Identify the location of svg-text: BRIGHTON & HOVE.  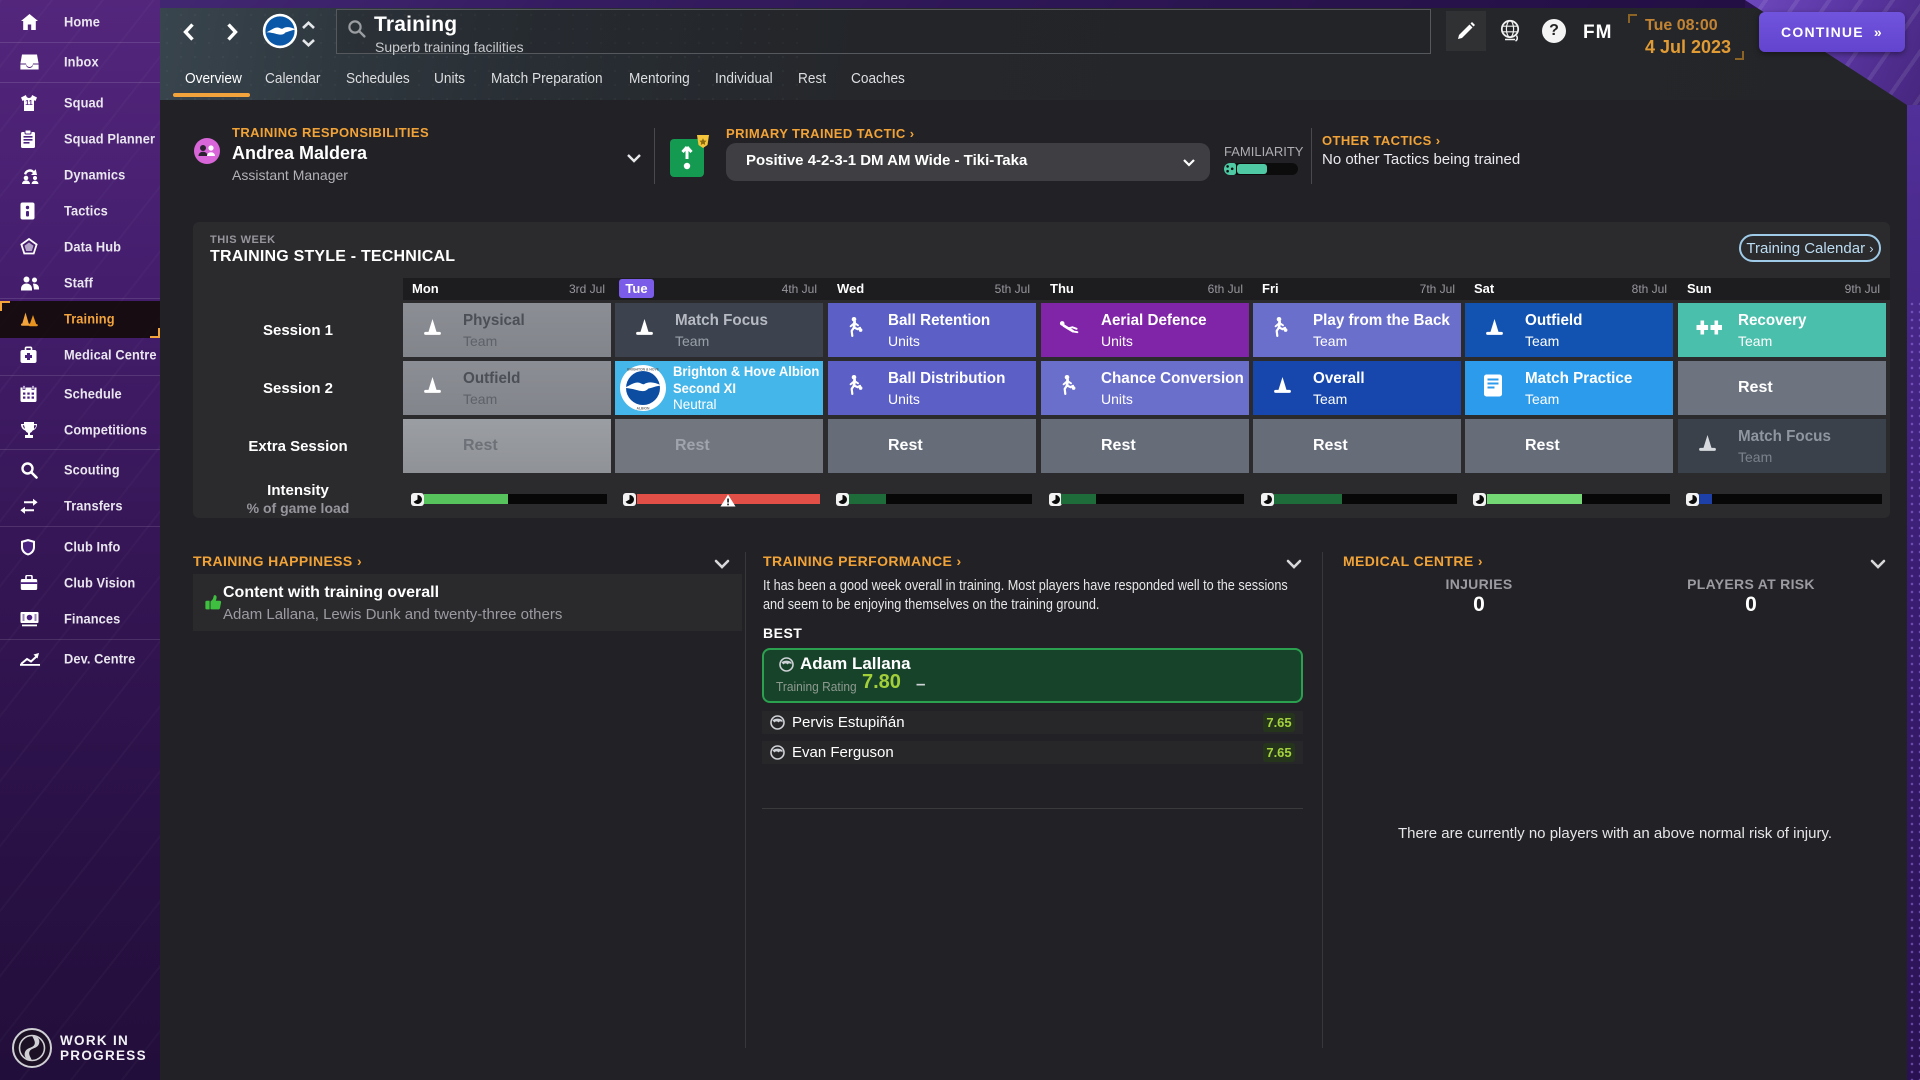
(643, 370).